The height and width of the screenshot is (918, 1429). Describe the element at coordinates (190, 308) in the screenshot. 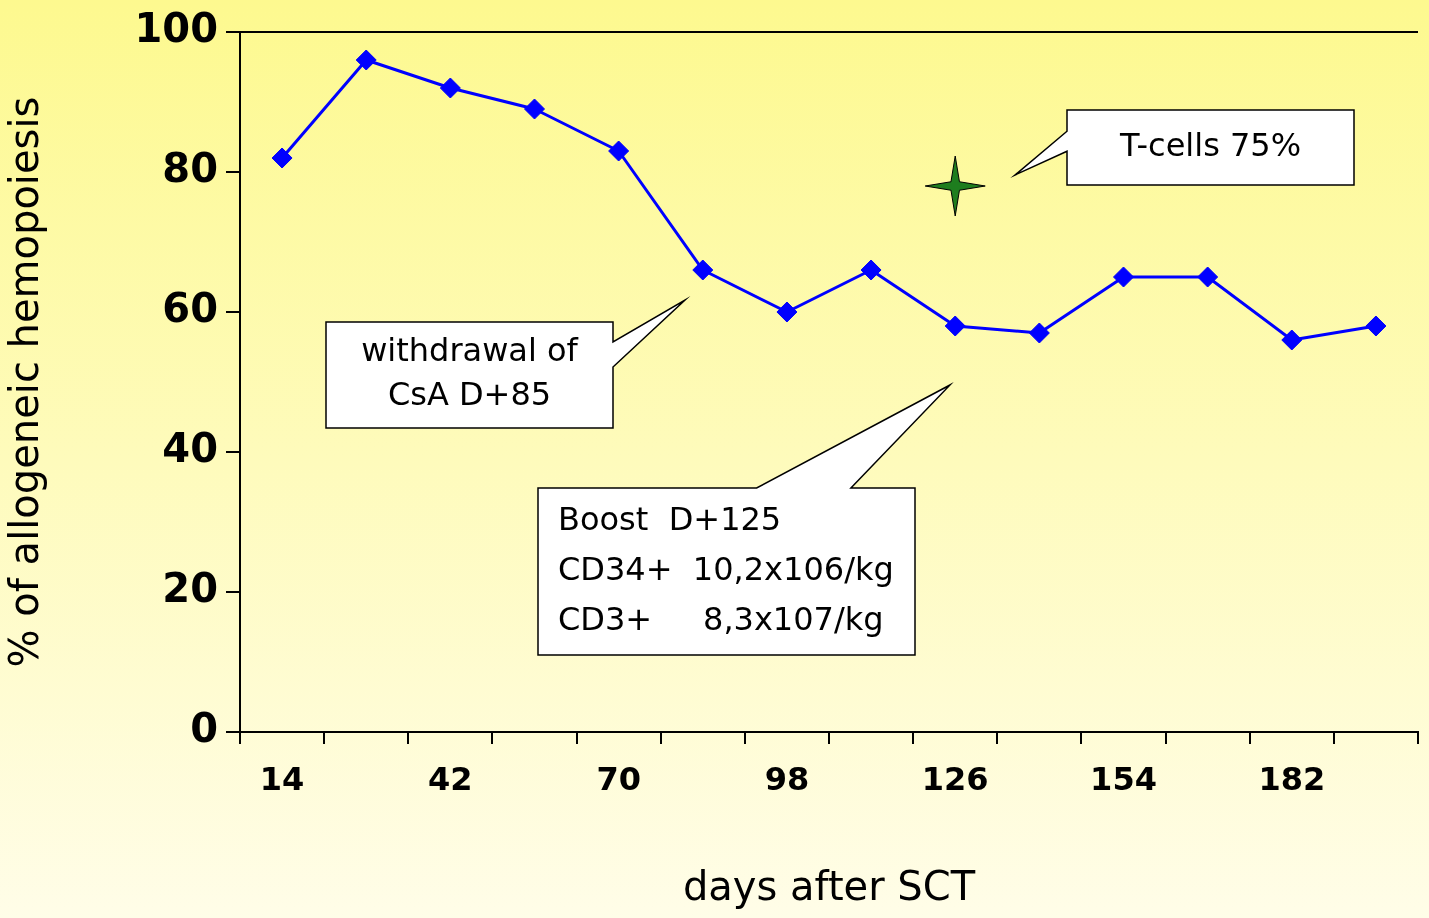

I see `y-tick-label: 60` at that location.